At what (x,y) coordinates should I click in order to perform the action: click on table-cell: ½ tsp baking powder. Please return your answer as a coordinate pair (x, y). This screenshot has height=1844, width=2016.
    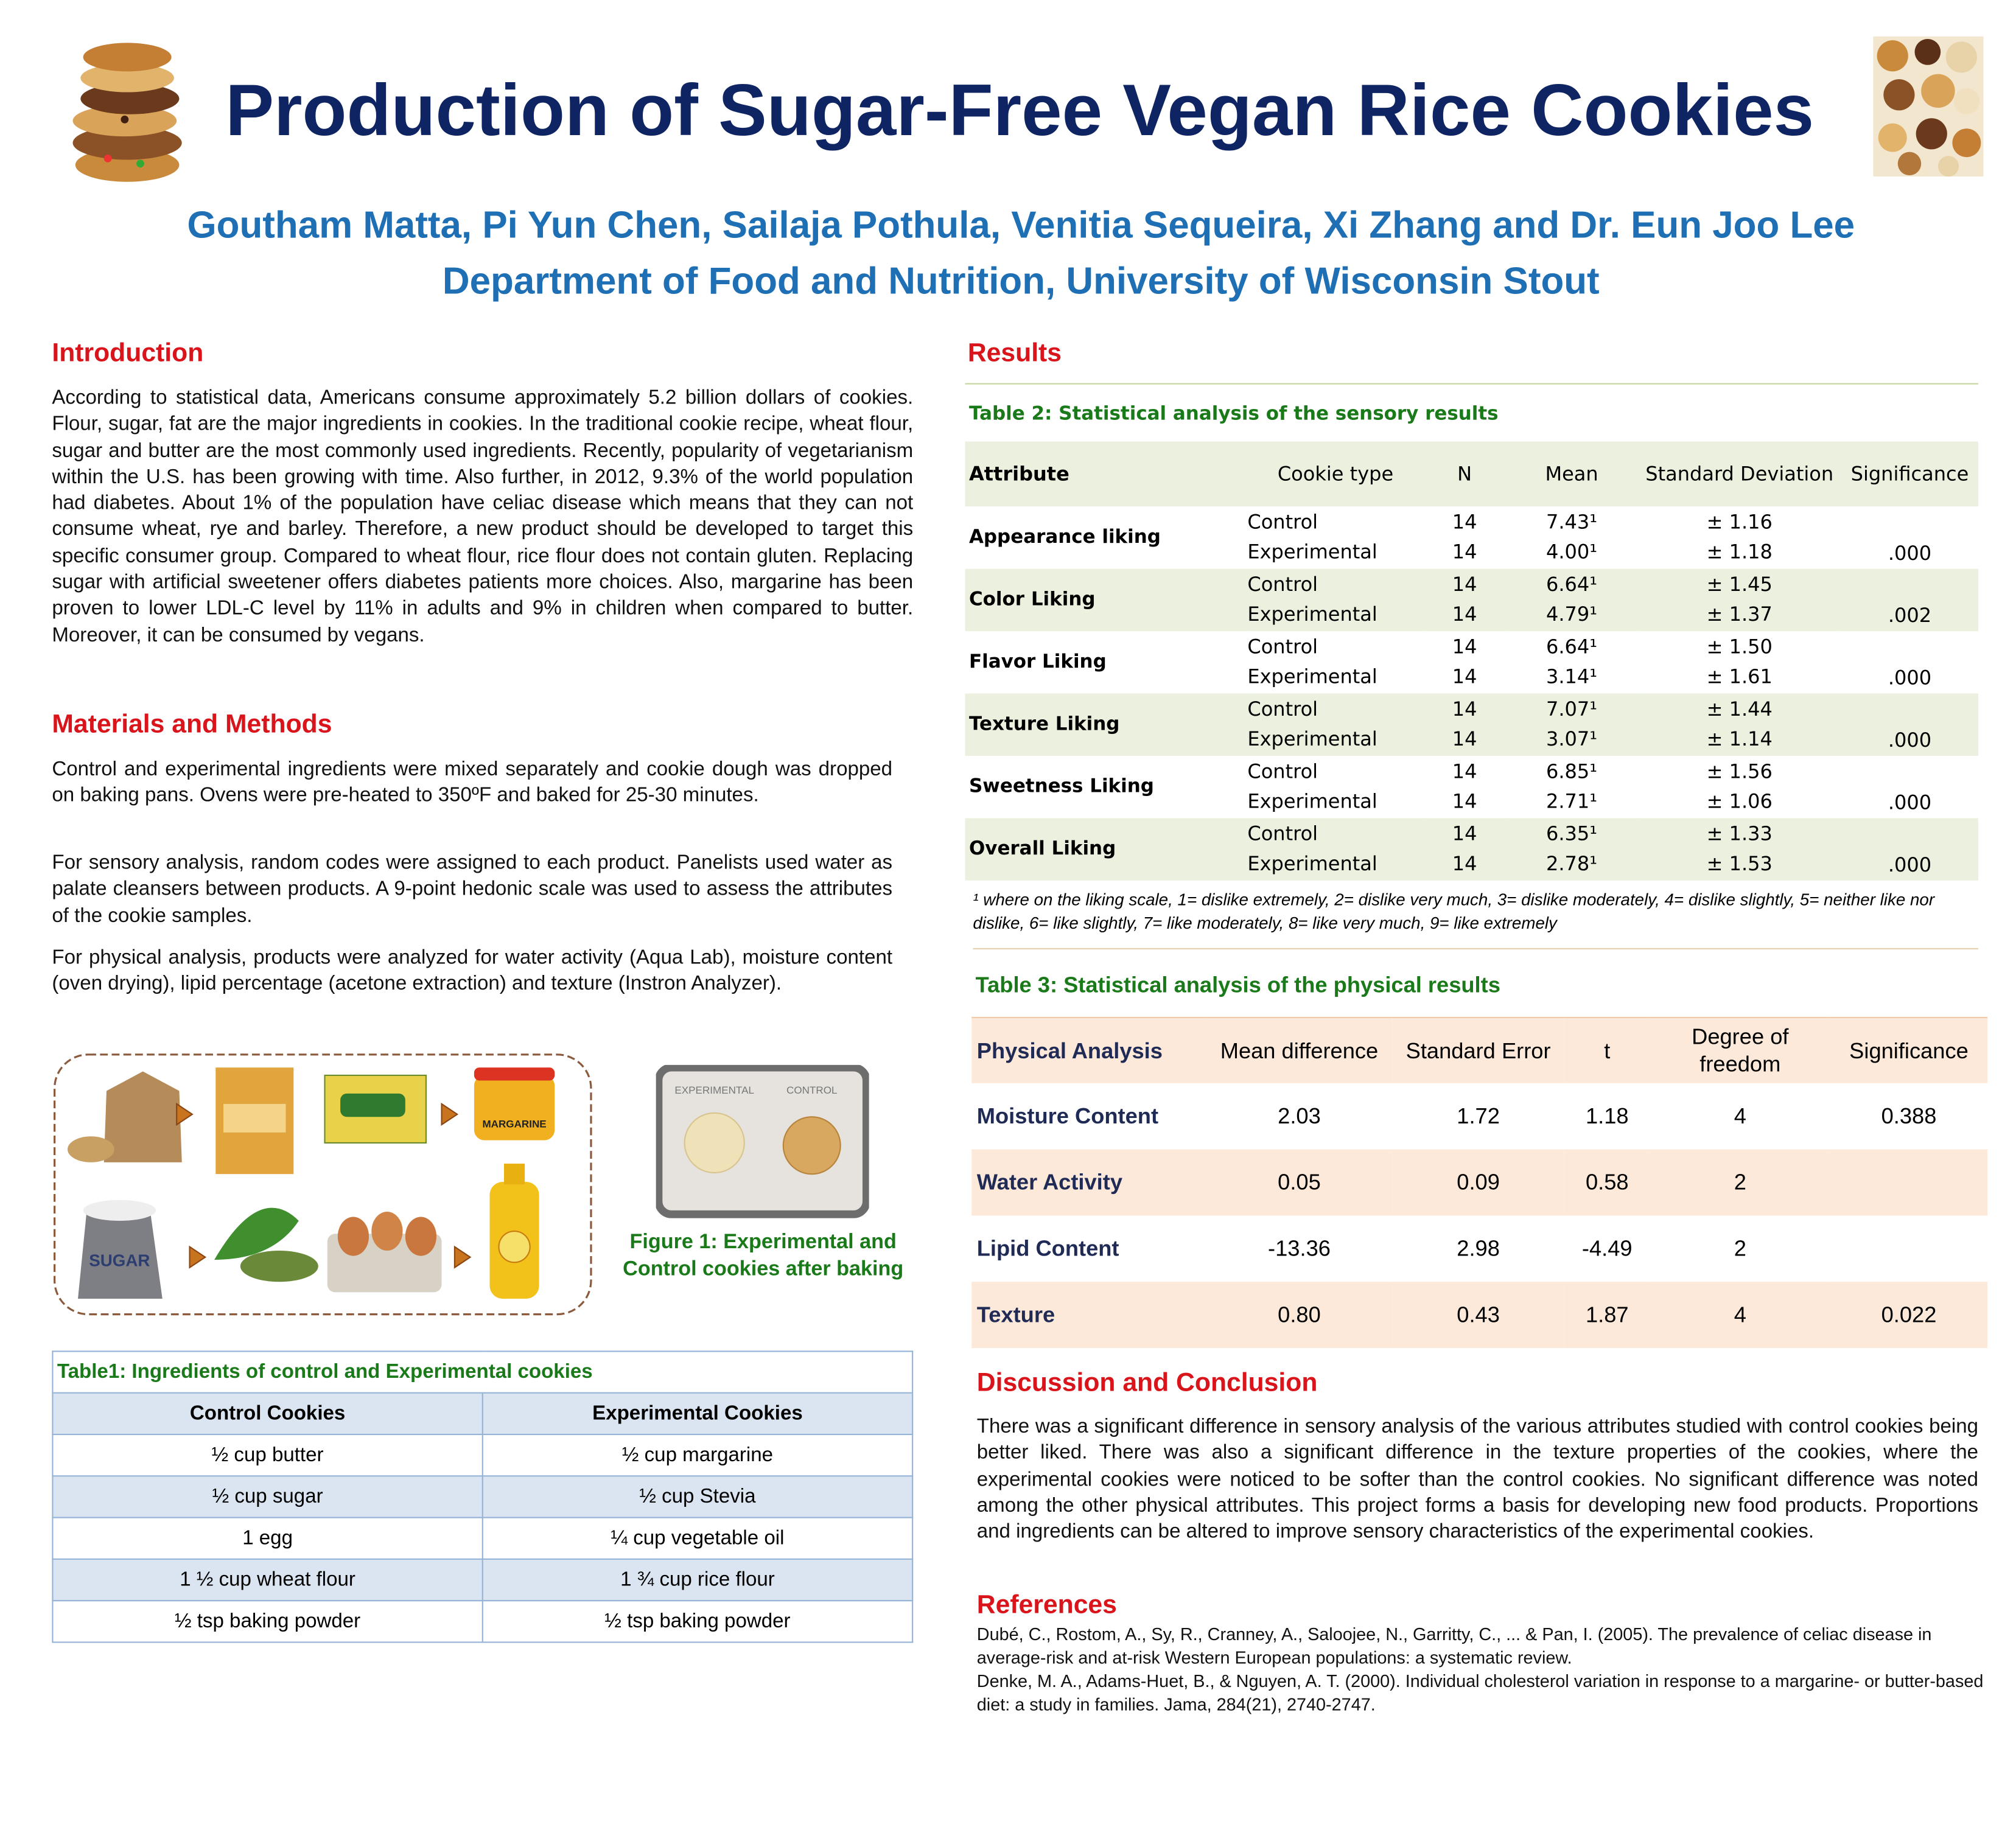
    Looking at the image, I should click on (267, 1621).